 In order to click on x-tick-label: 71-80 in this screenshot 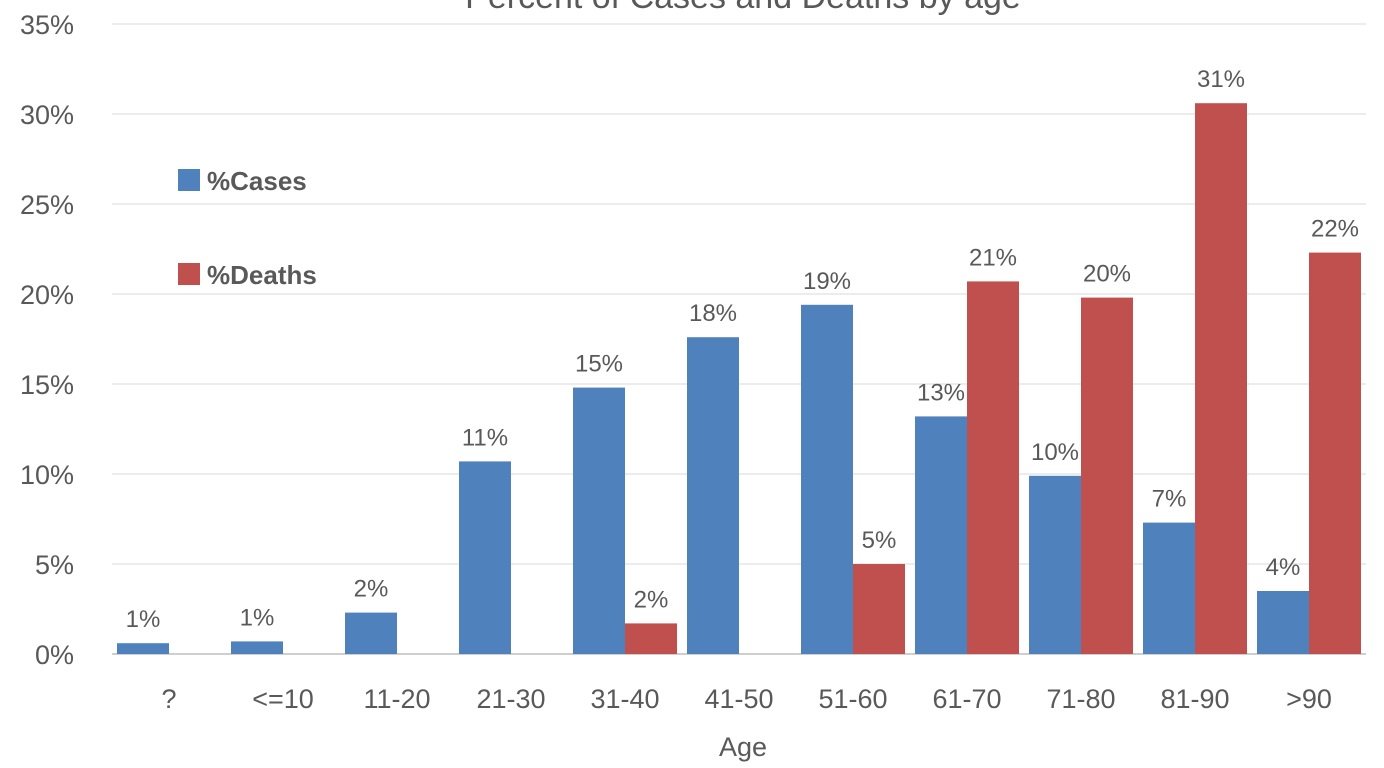, I will do `click(1080, 699)`.